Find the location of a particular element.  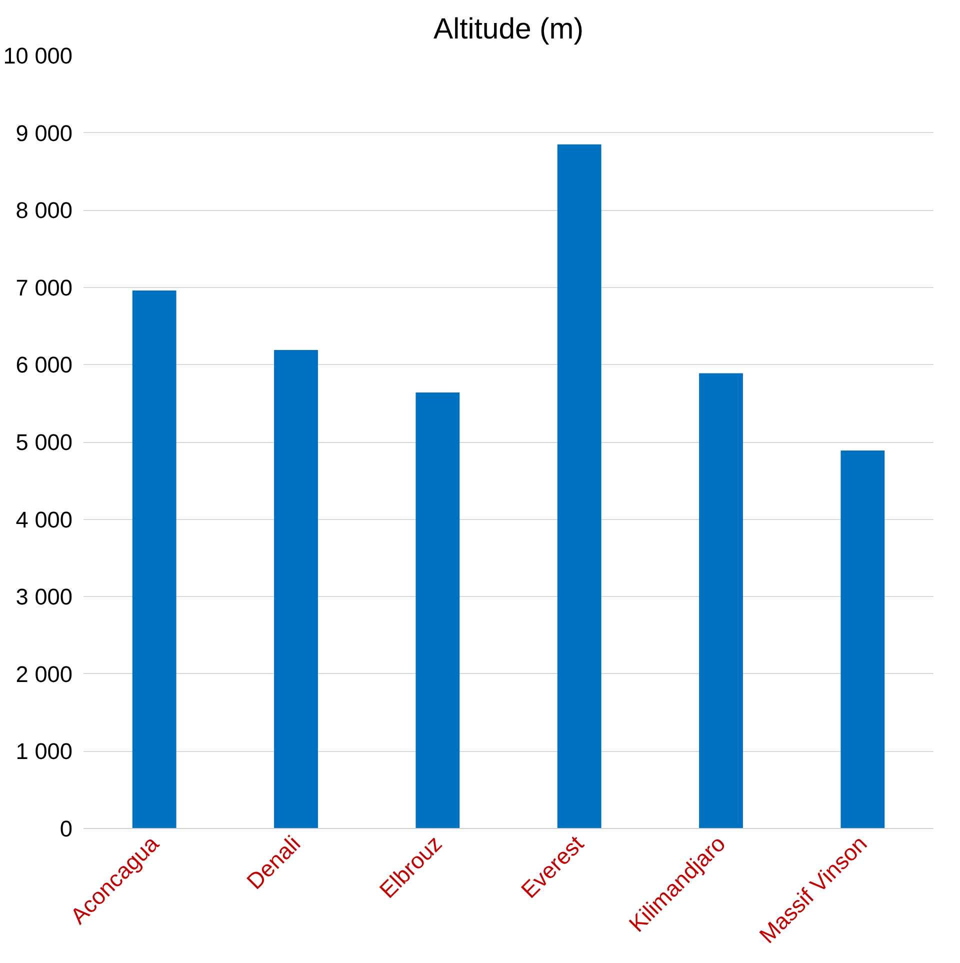

chart-title: Altitude (m) is located at coordinates (509, 29).